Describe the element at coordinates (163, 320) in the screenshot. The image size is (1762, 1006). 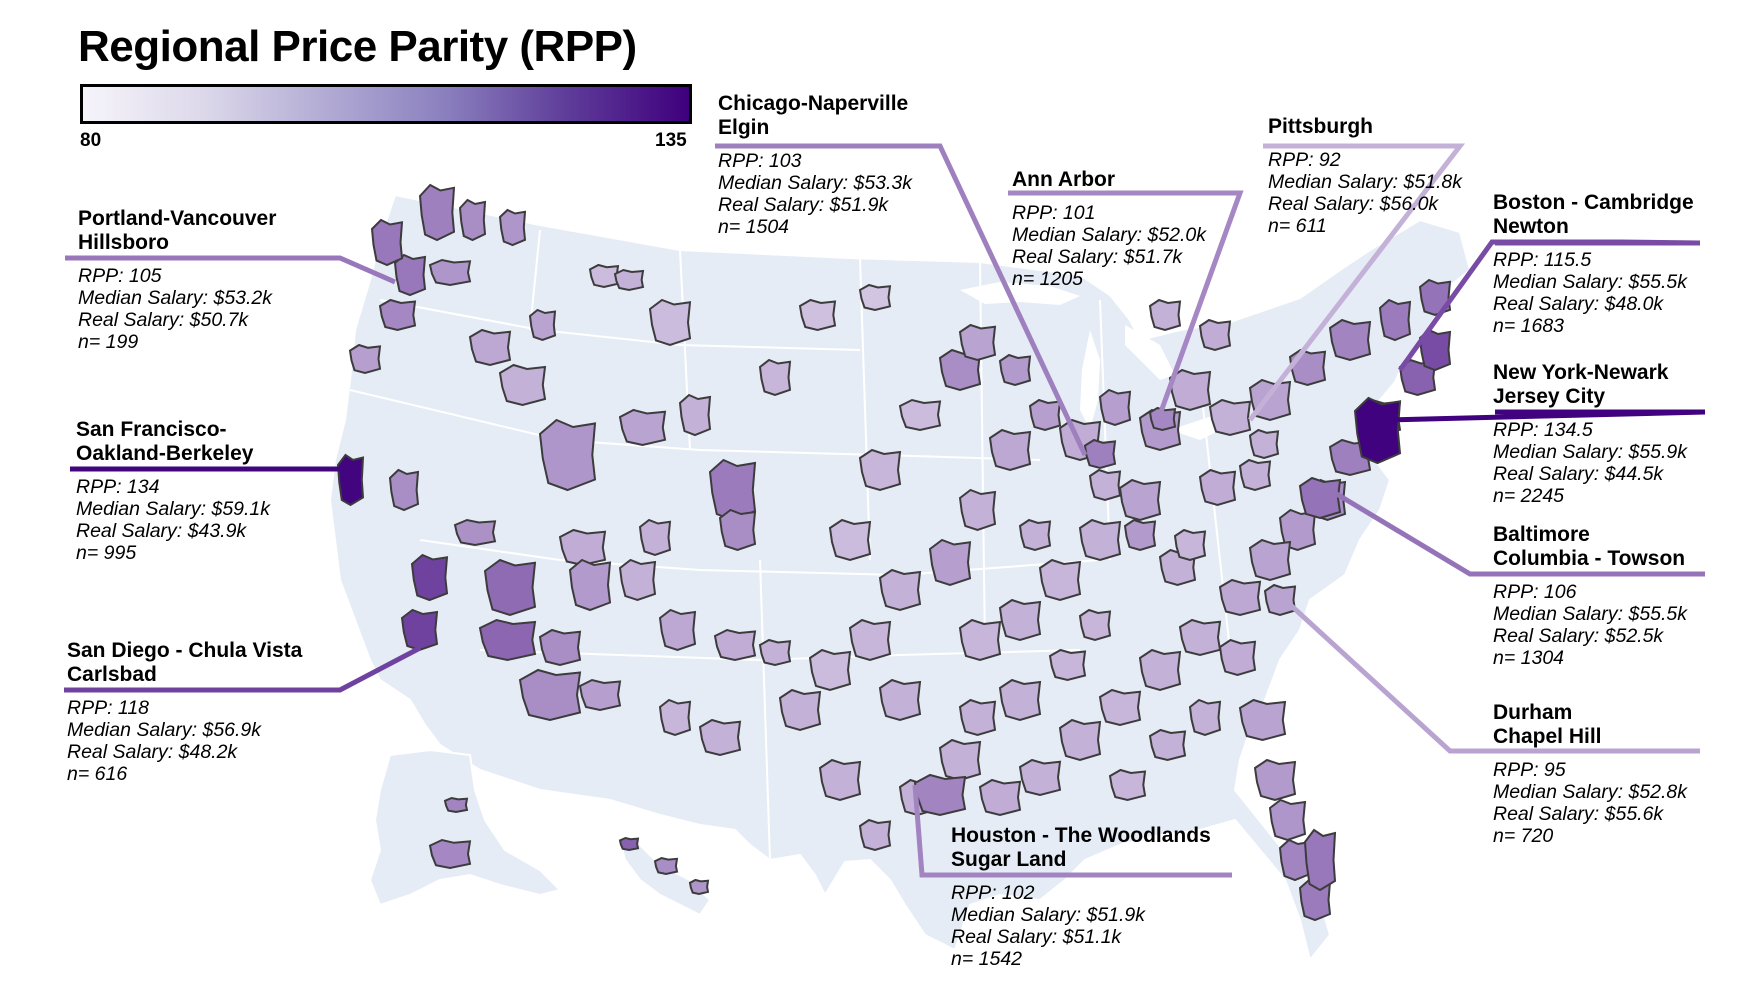
I see `callout-real: Real Salary: $50.7k` at that location.